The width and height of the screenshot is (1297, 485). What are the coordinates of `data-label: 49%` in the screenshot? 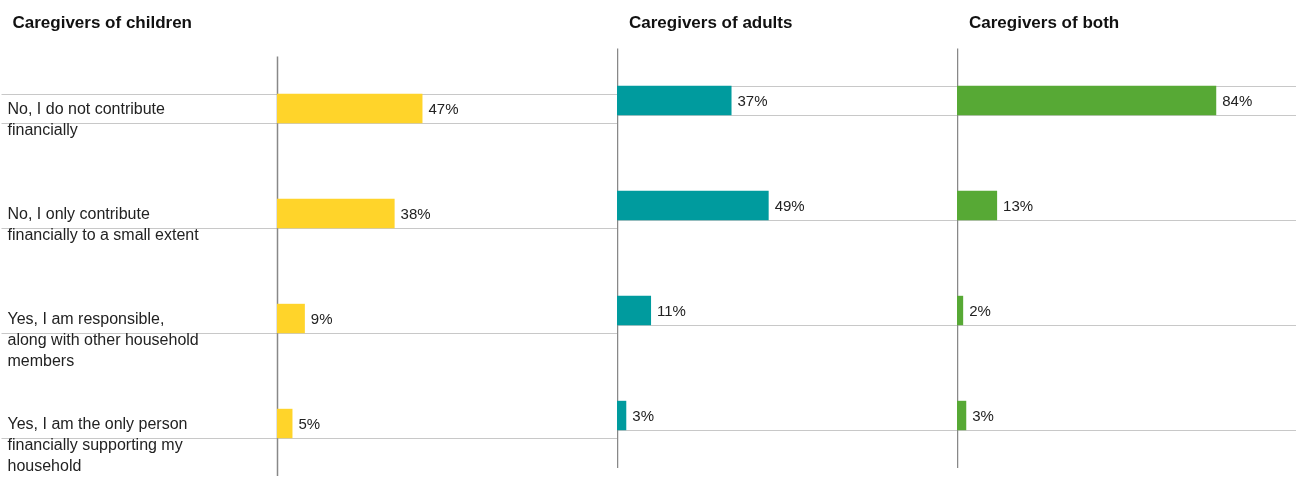 It's located at (789, 205).